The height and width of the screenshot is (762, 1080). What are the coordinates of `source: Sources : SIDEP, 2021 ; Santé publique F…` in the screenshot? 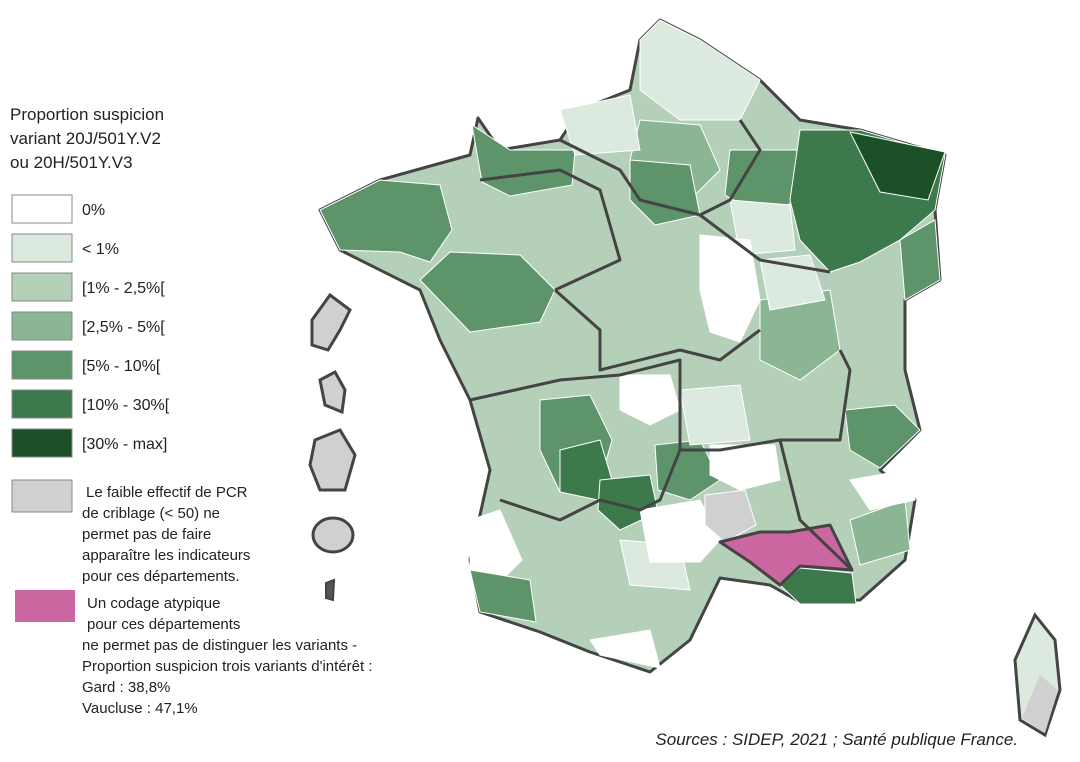 It's located at (836, 739).